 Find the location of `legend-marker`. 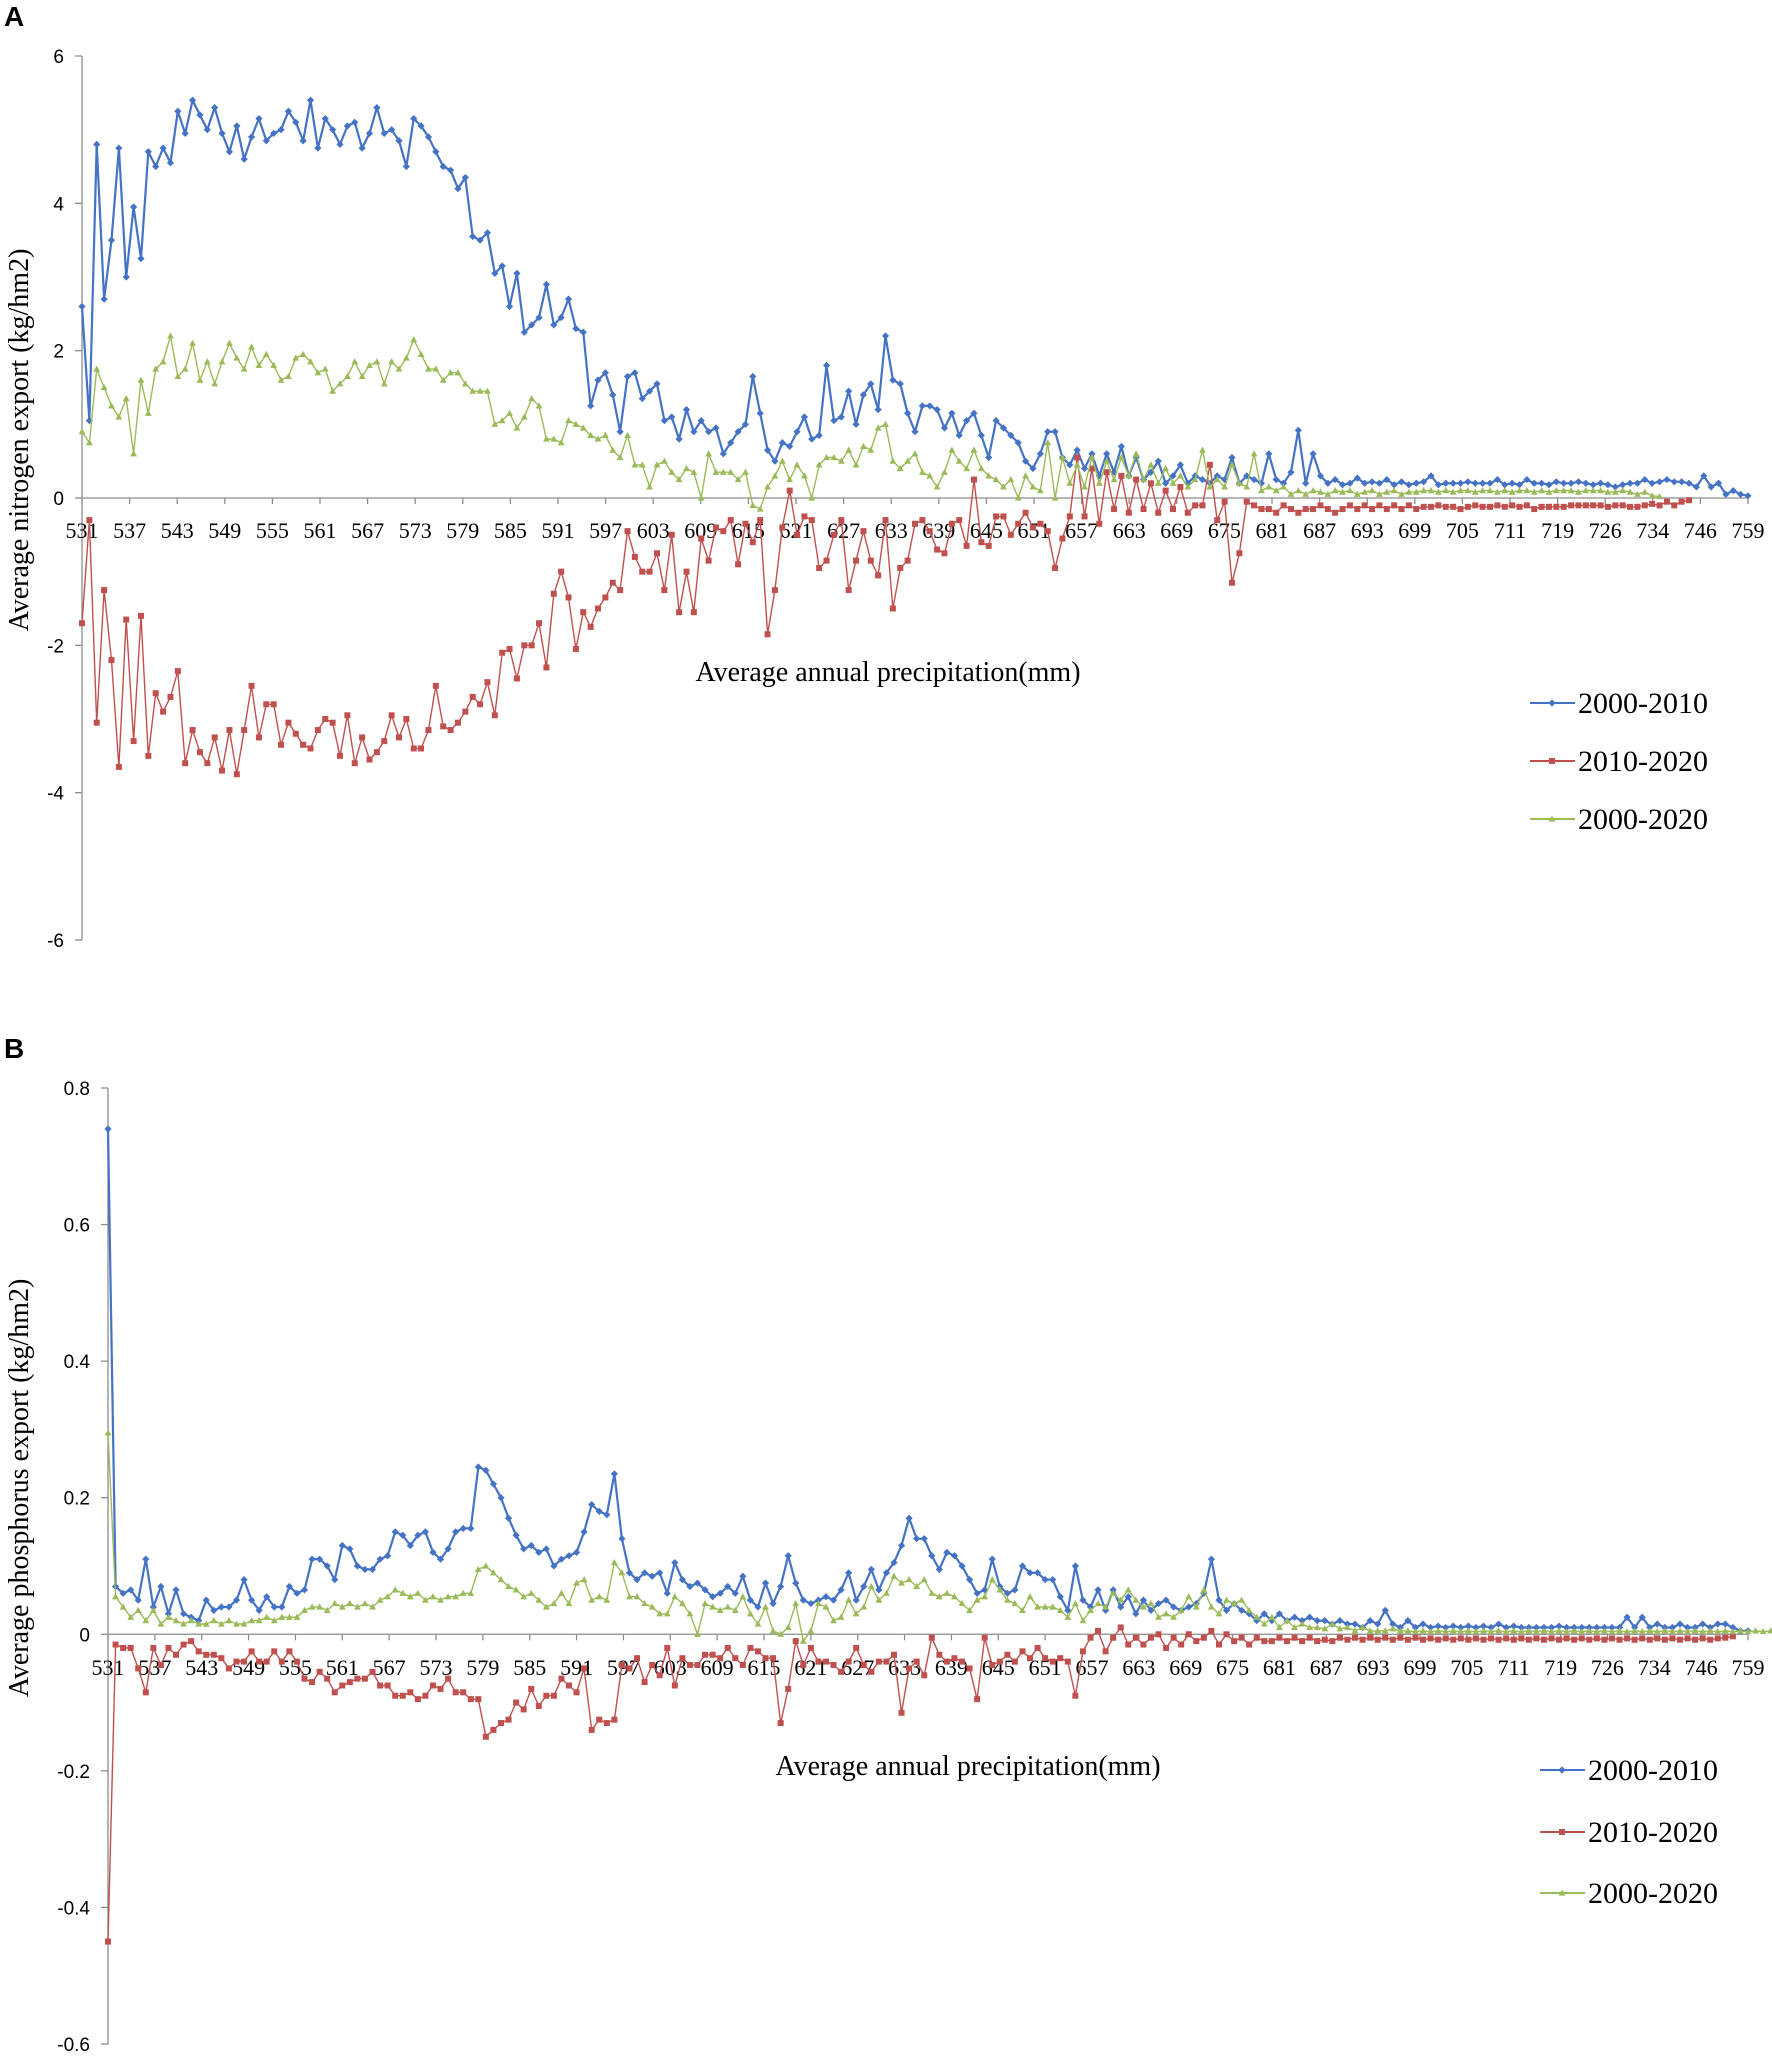

legend-marker is located at coordinates (1552, 761).